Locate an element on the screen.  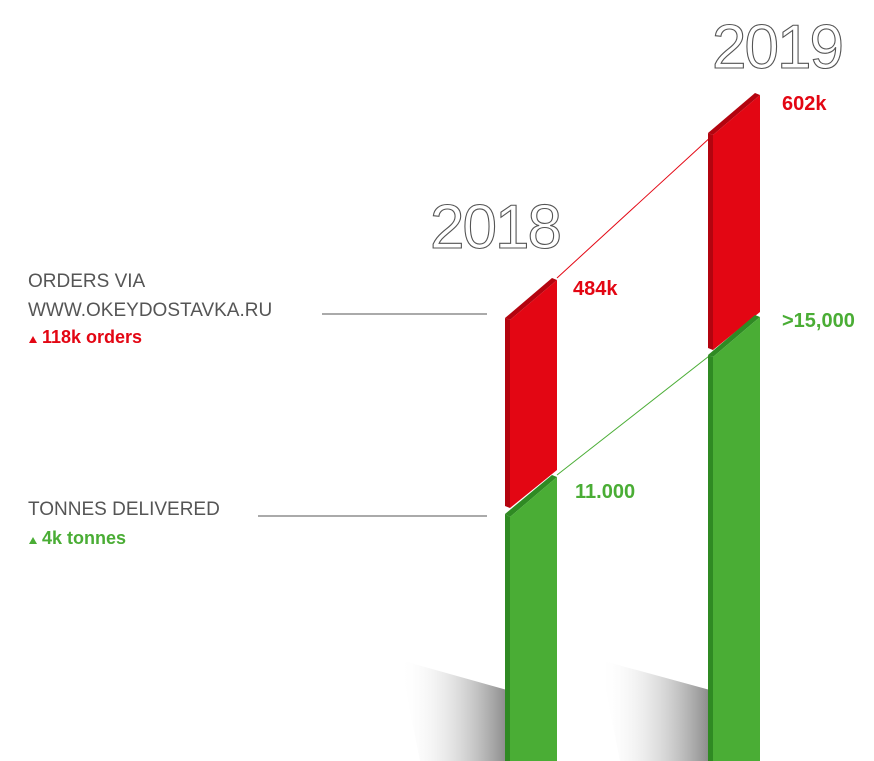
value-label: 602k is located at coordinates (804, 104).